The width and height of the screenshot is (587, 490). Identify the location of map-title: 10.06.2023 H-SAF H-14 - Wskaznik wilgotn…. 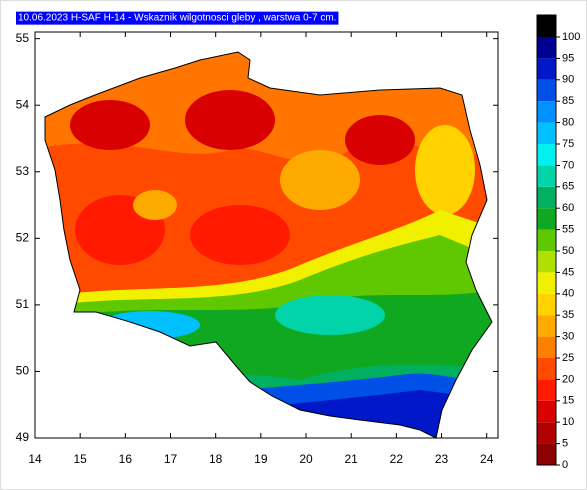
(177, 18).